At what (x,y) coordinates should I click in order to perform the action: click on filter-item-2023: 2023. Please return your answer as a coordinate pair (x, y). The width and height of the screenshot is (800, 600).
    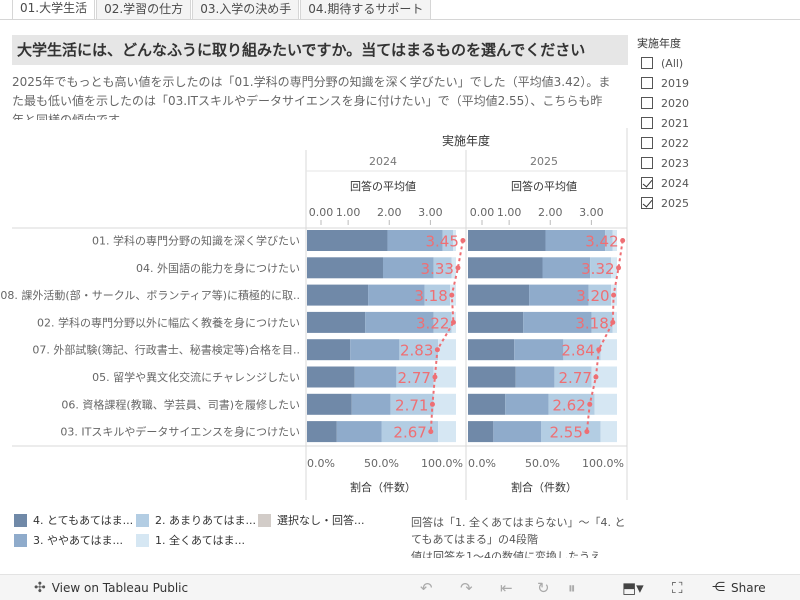
    Looking at the image, I should click on (712, 163).